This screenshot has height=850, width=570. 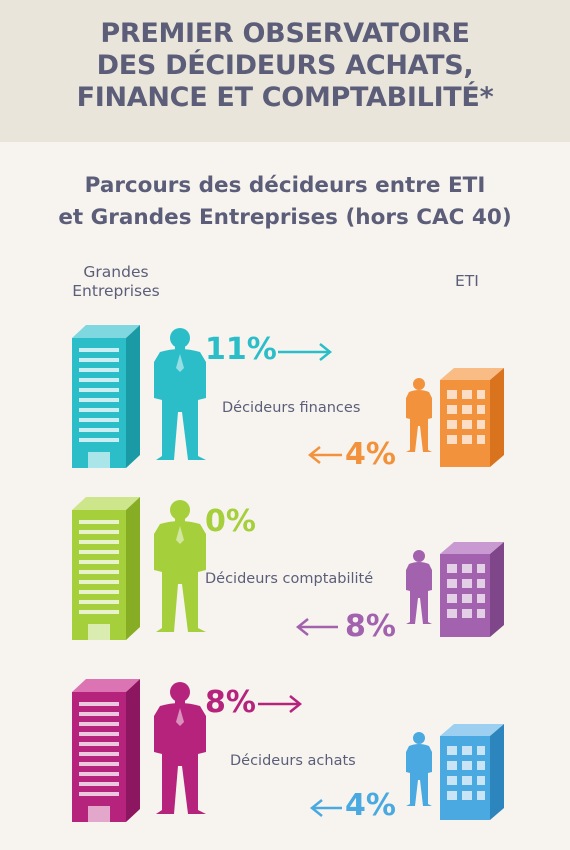 I want to click on ge-man-achats, so click(x=180, y=748).